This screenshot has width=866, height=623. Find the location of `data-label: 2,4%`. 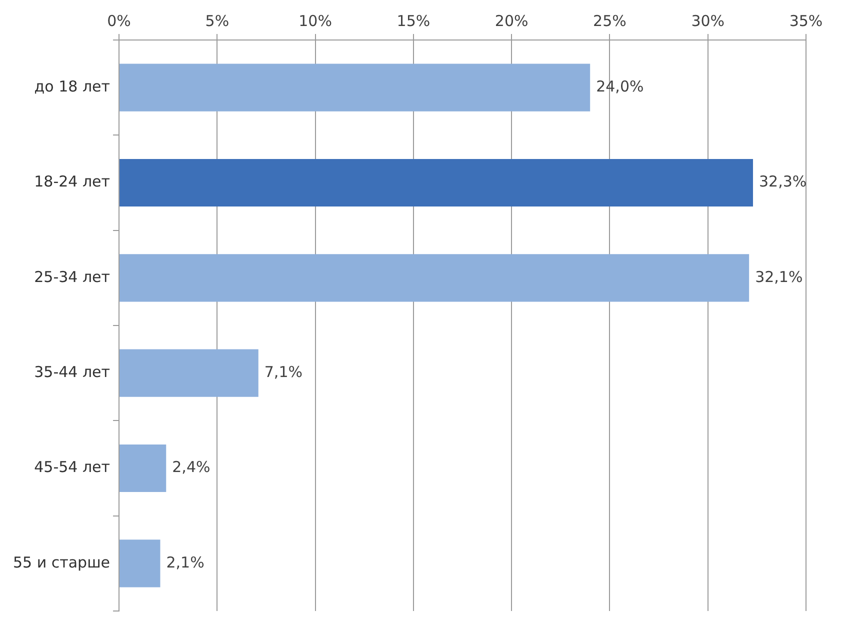

data-label: 2,4% is located at coordinates (191, 467).